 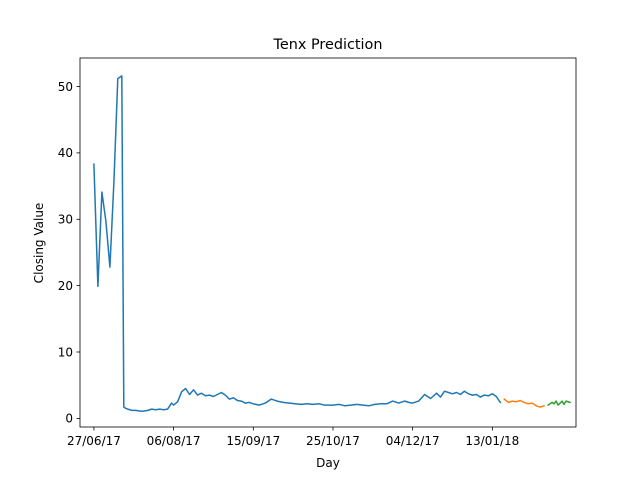 What do you see at coordinates (65, 87) in the screenshot?
I see `y-tick-label: 50` at bounding box center [65, 87].